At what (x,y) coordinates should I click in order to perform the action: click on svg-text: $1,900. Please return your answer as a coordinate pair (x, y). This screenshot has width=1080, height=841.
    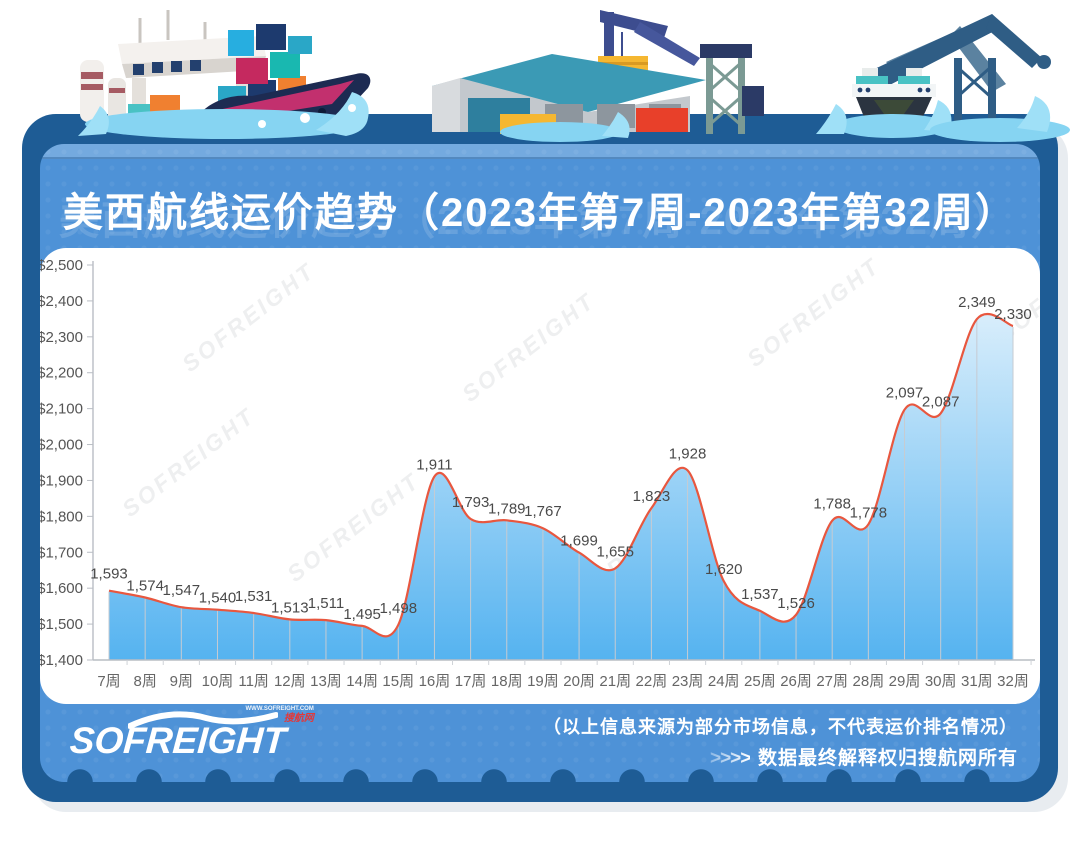
    Looking at the image, I should click on (61, 480).